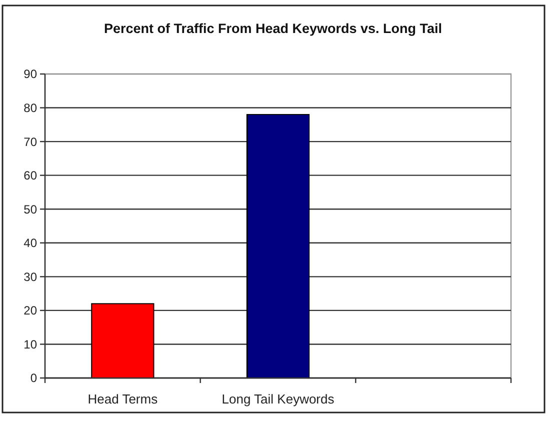 The height and width of the screenshot is (433, 550). Describe the element at coordinates (34, 378) in the screenshot. I see `y-tick-label: 0` at that location.